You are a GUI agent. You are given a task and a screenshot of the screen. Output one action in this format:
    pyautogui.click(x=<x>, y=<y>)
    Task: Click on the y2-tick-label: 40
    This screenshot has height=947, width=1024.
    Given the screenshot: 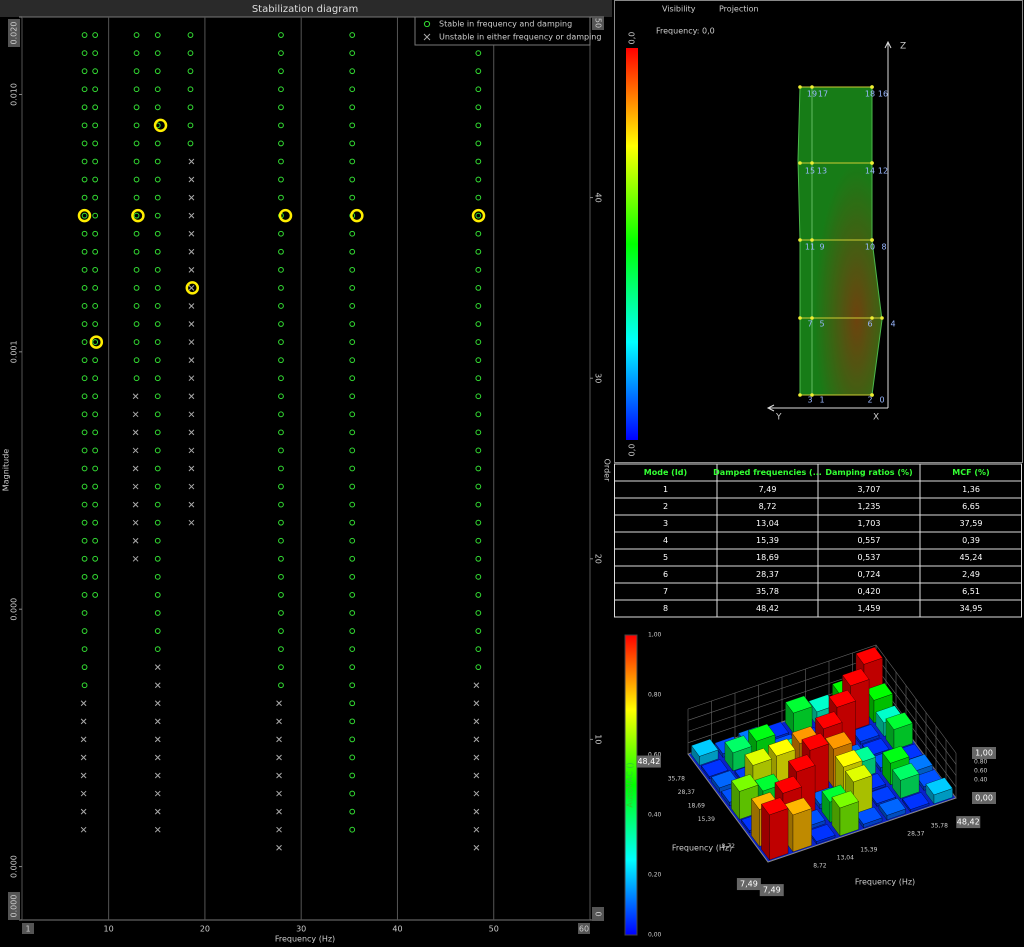 What is the action you would take?
    pyautogui.click(x=598, y=198)
    